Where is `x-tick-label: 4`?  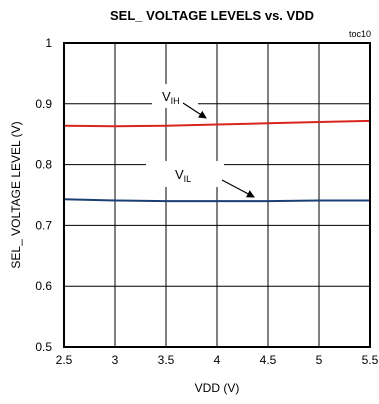
x-tick-label: 4 is located at coordinates (217, 360).